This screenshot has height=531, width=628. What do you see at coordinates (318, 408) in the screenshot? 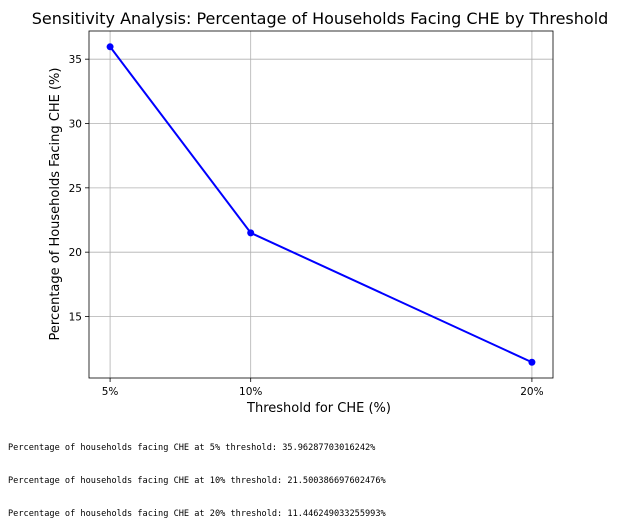
I see `x-axis-label: Threshold for CHE (%)` at bounding box center [318, 408].